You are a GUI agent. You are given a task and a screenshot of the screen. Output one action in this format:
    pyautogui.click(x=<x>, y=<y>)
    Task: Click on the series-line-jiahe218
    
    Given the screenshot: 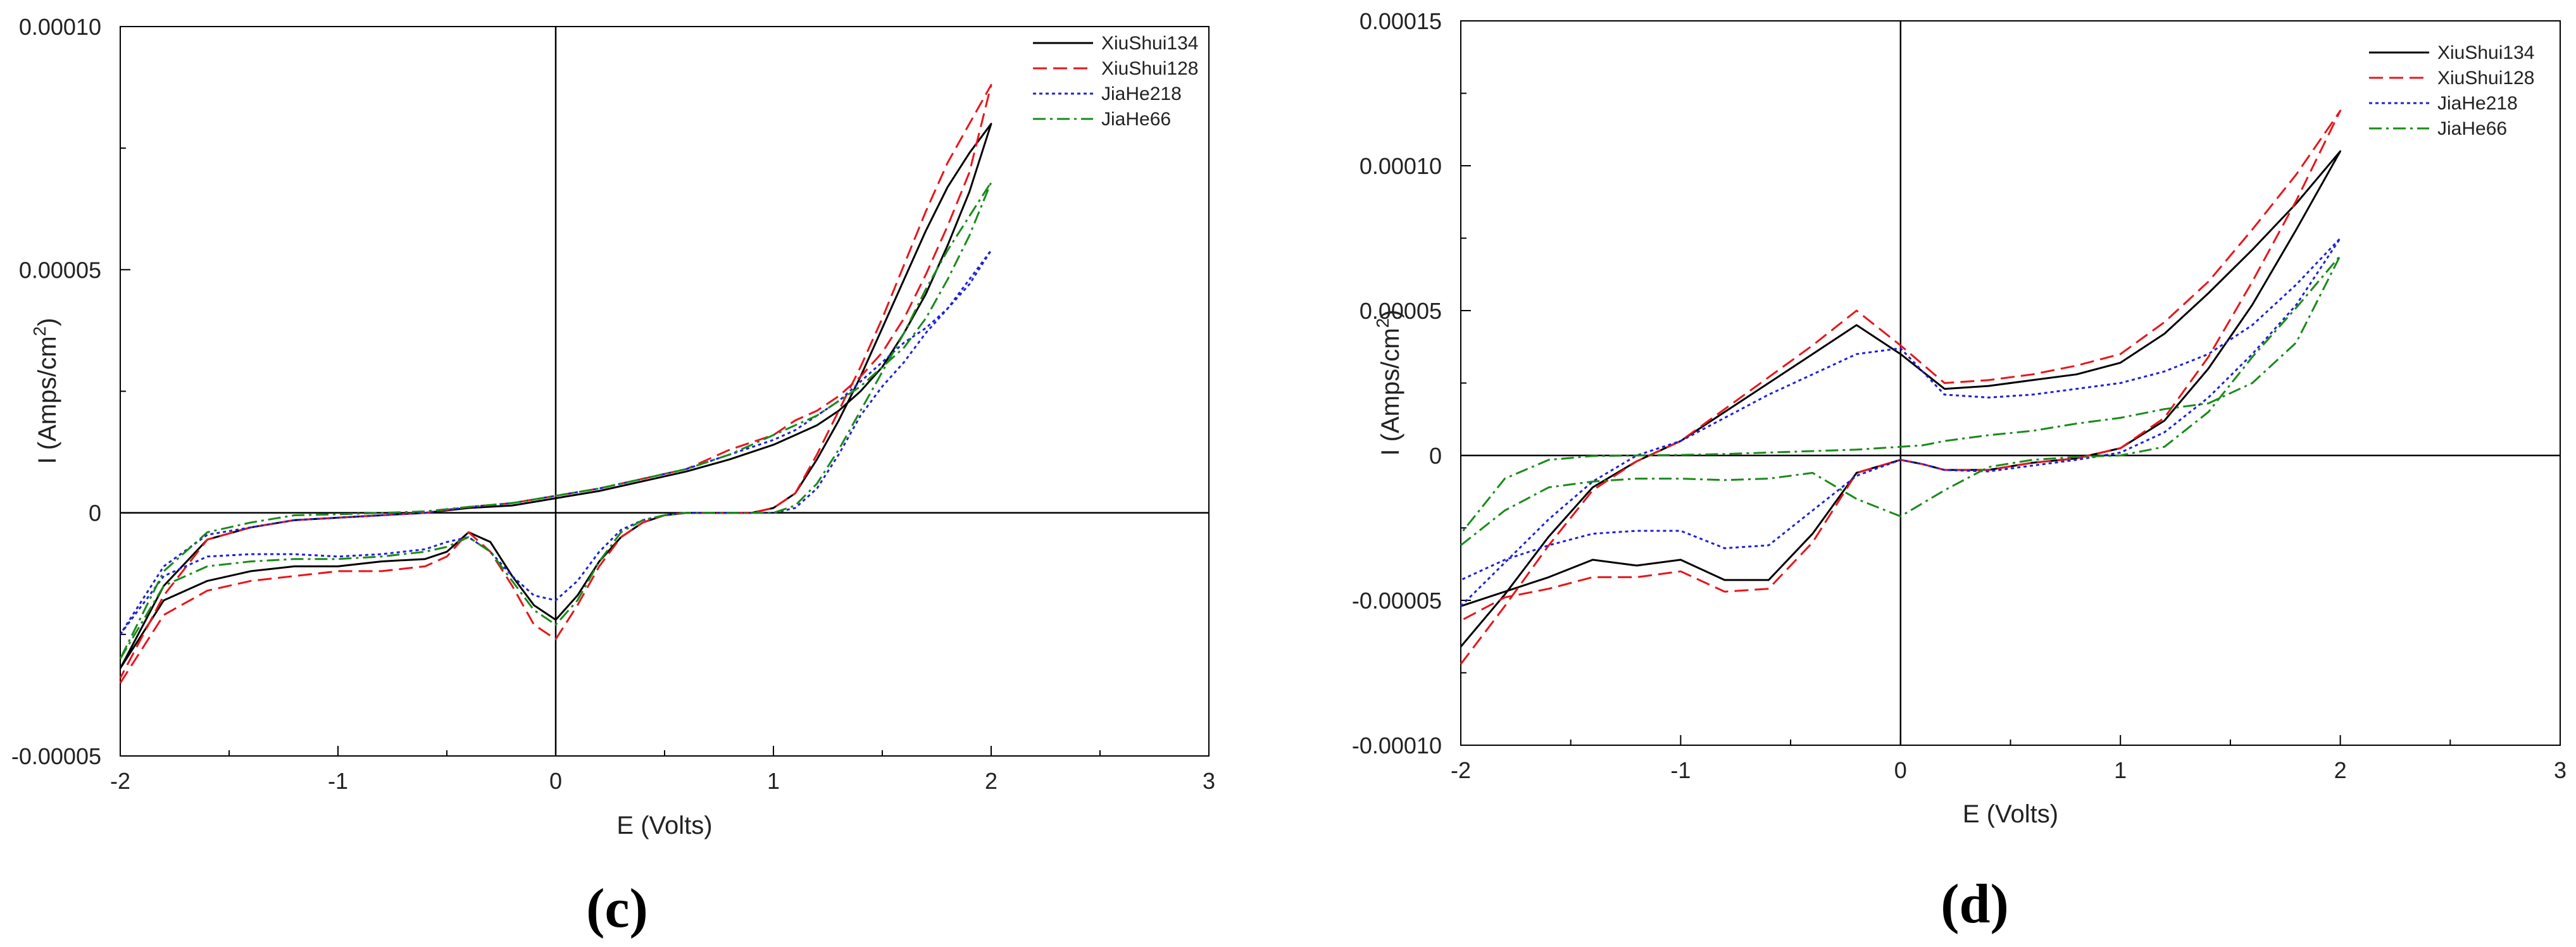 What is the action you would take?
    pyautogui.click(x=1901, y=422)
    